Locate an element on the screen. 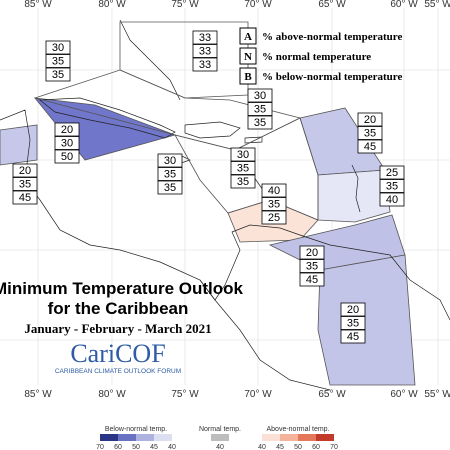 The image size is (450, 450). longitude-label: 85° W is located at coordinates (38, 5).